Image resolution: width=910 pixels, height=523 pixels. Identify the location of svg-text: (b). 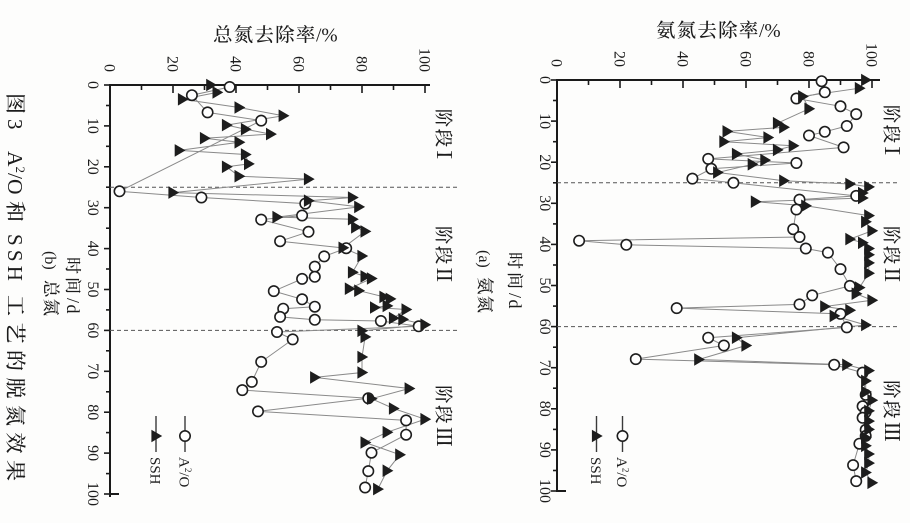
(49, 260).